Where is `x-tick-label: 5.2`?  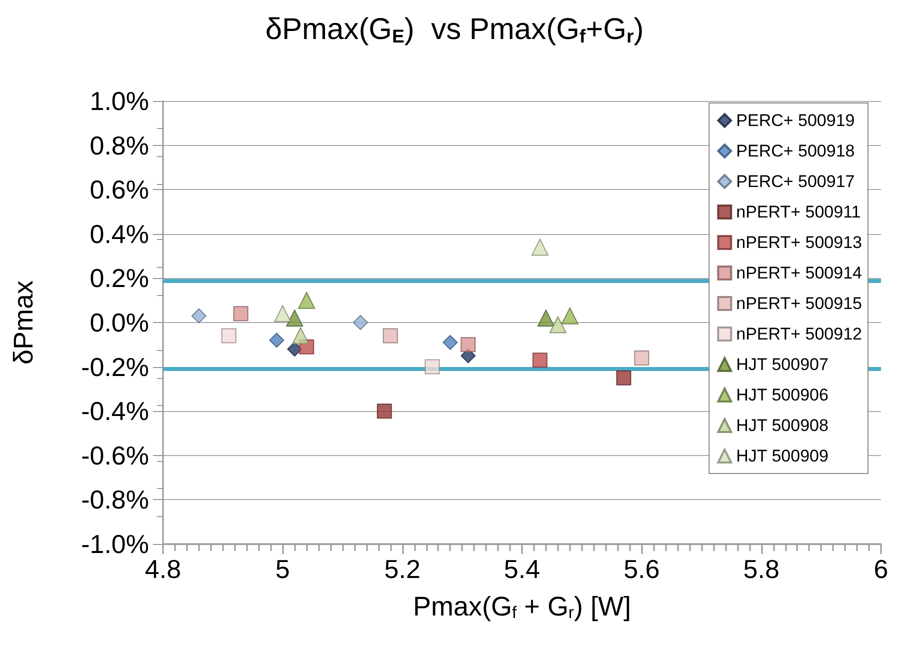 x-tick-label: 5.2 is located at coordinates (402, 569).